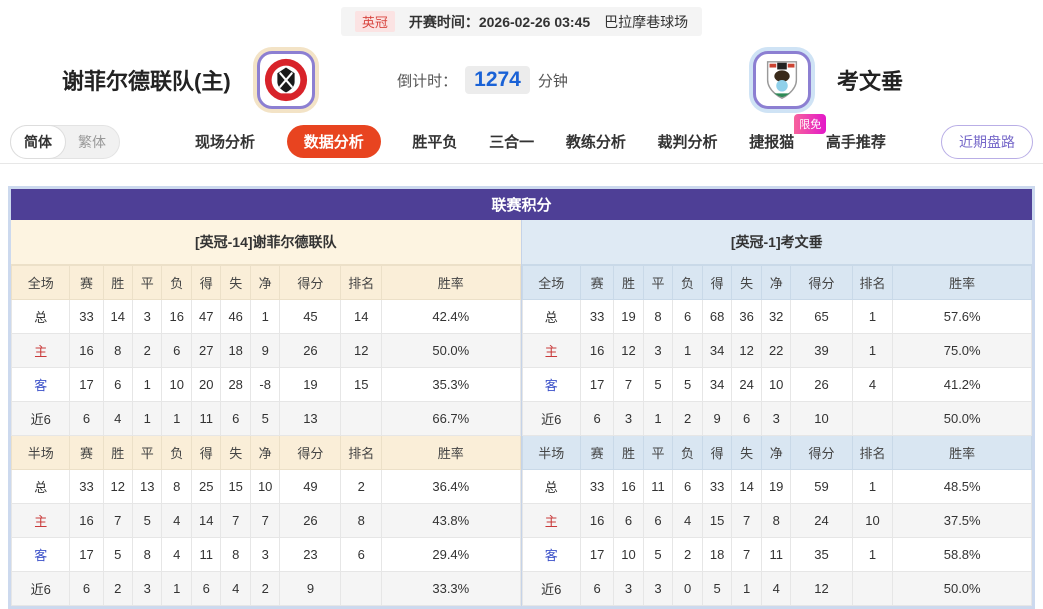 This screenshot has height=609, width=1043. I want to click on stat-cell: 35, so click(821, 554).